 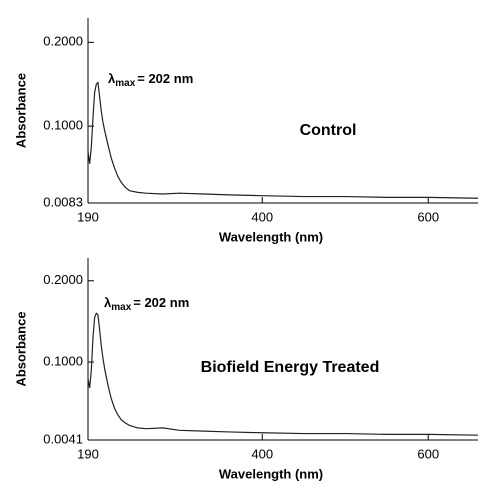 I want to click on y-tick-label: 0.0083, so click(x=63, y=201).